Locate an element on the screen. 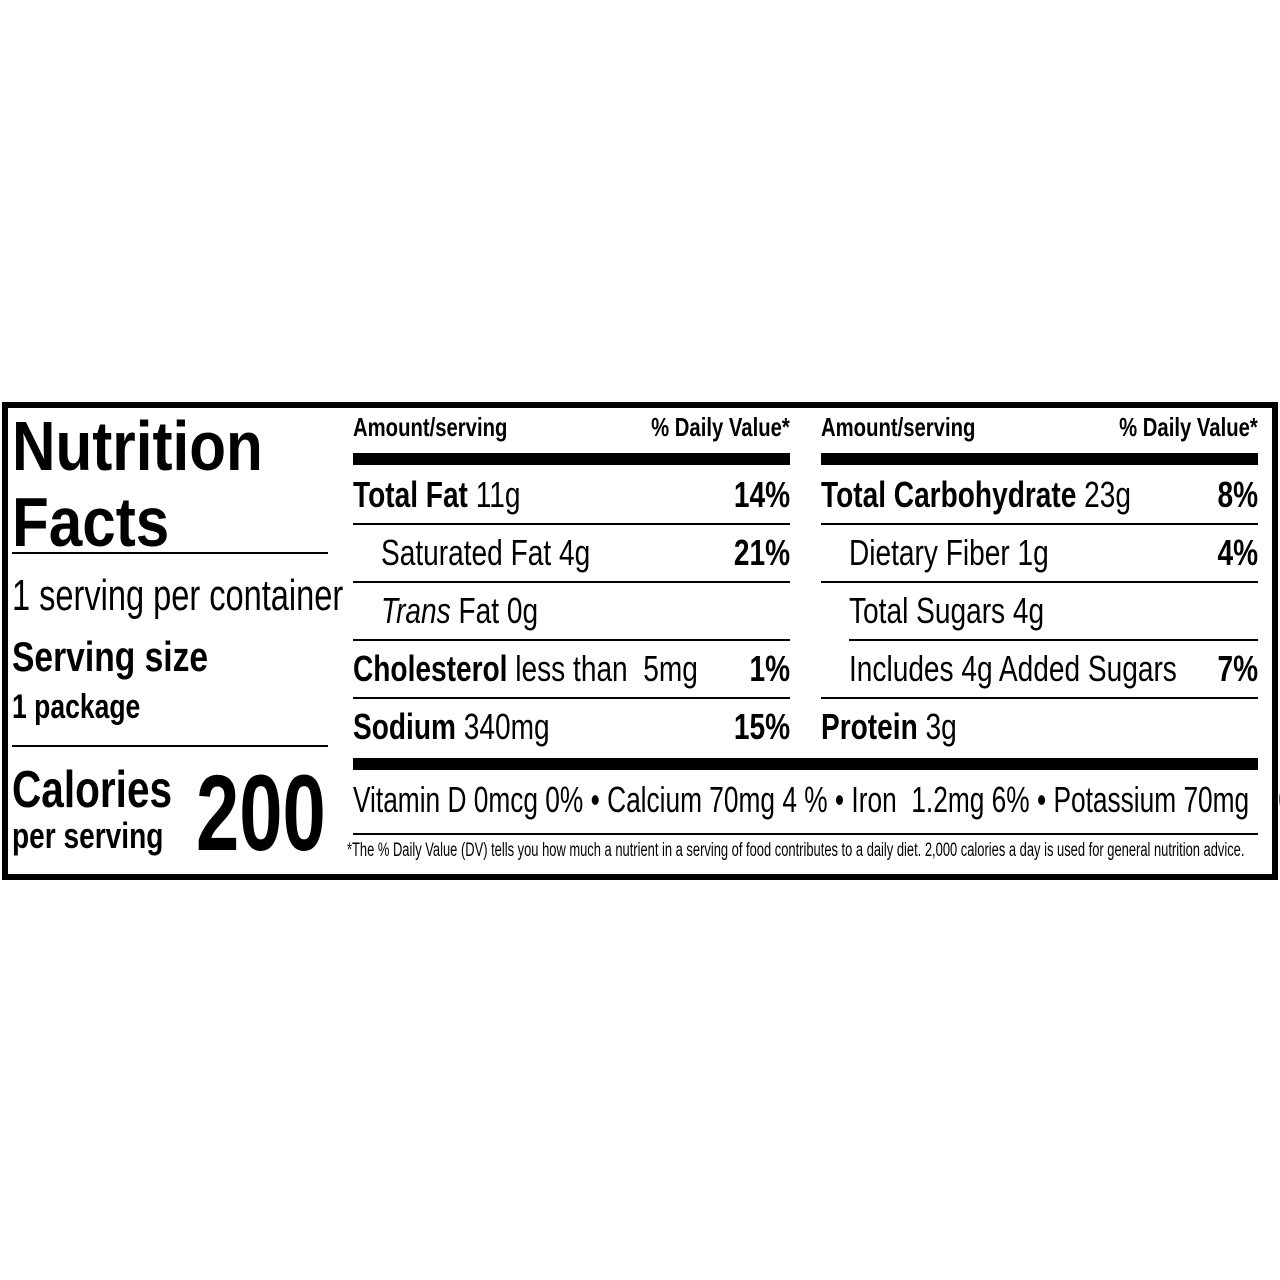 Image resolution: width=1280 pixels, height=1280 pixels. nutrient-dv: 1% is located at coordinates (769, 668).